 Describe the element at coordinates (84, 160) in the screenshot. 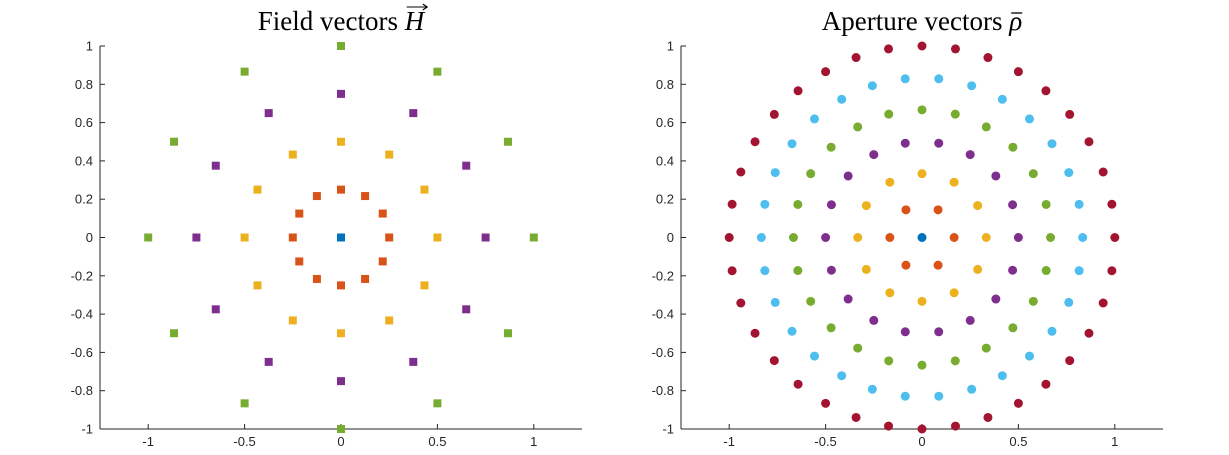

I see `y-tick-label: 0.4` at that location.